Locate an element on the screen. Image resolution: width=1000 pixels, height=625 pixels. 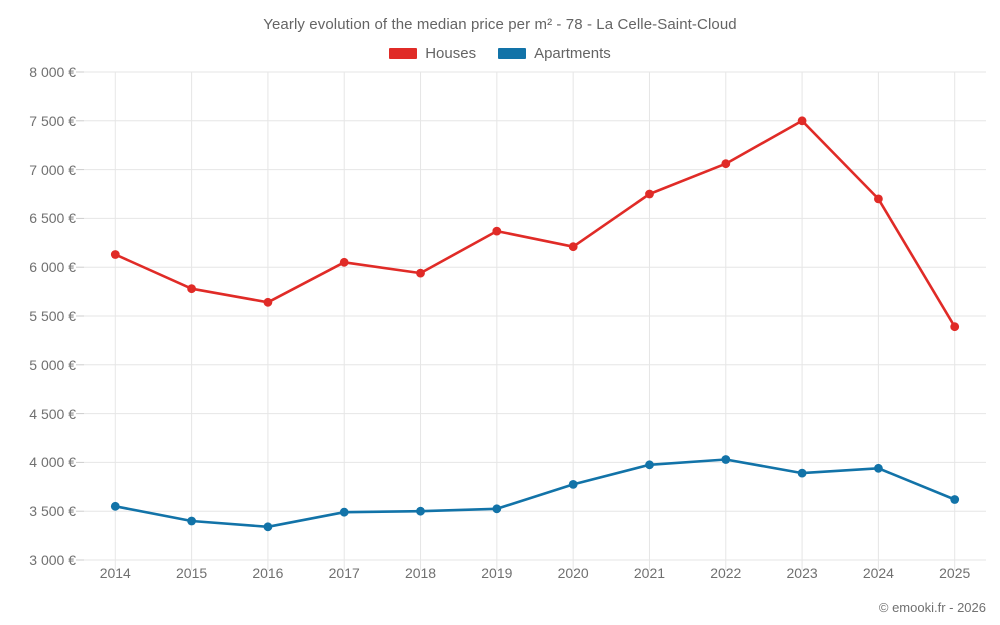
x-axis-tick-label: 2022 is located at coordinates (726, 573).